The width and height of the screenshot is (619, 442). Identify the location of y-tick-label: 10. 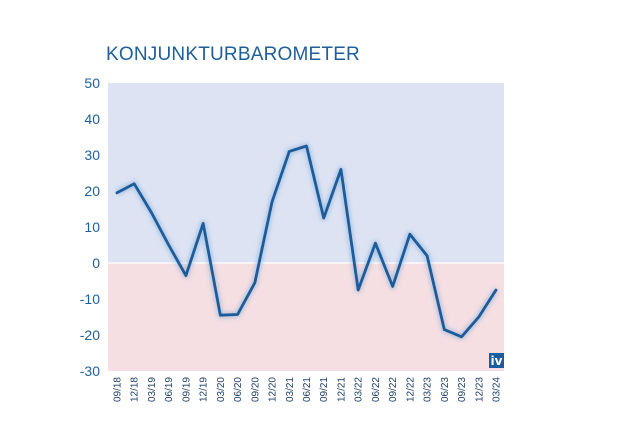
(92, 227).